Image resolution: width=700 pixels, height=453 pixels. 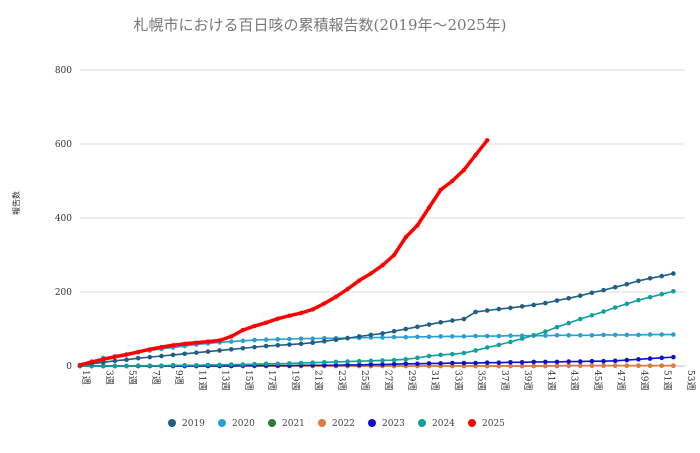 I want to click on x-tick-label: 19週, so click(x=294, y=380).